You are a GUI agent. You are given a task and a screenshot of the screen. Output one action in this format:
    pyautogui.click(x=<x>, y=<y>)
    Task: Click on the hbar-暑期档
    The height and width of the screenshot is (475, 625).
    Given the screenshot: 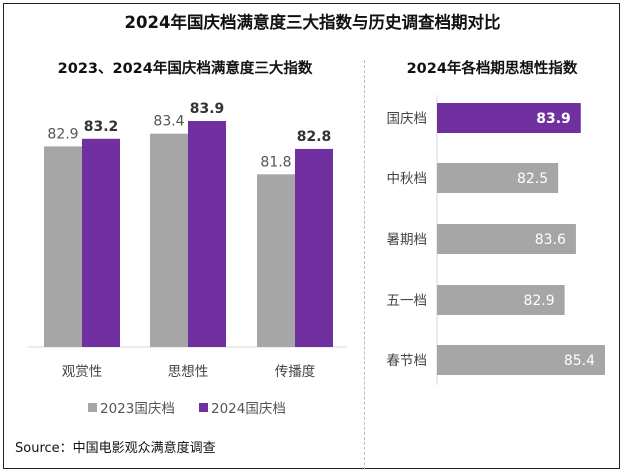 What is the action you would take?
    pyautogui.click(x=506, y=239)
    